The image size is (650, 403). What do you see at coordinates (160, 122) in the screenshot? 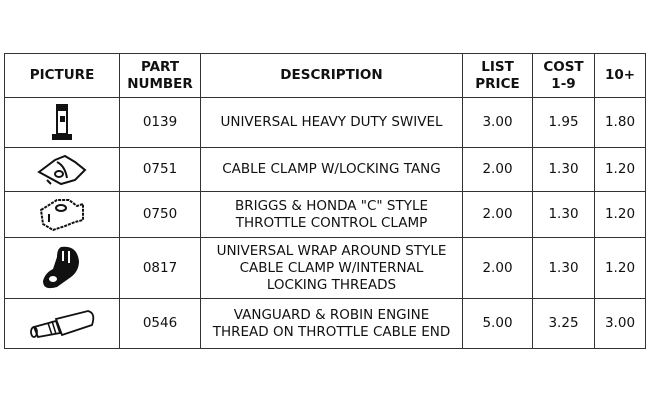
I see `part-number: 0139` at bounding box center [160, 122].